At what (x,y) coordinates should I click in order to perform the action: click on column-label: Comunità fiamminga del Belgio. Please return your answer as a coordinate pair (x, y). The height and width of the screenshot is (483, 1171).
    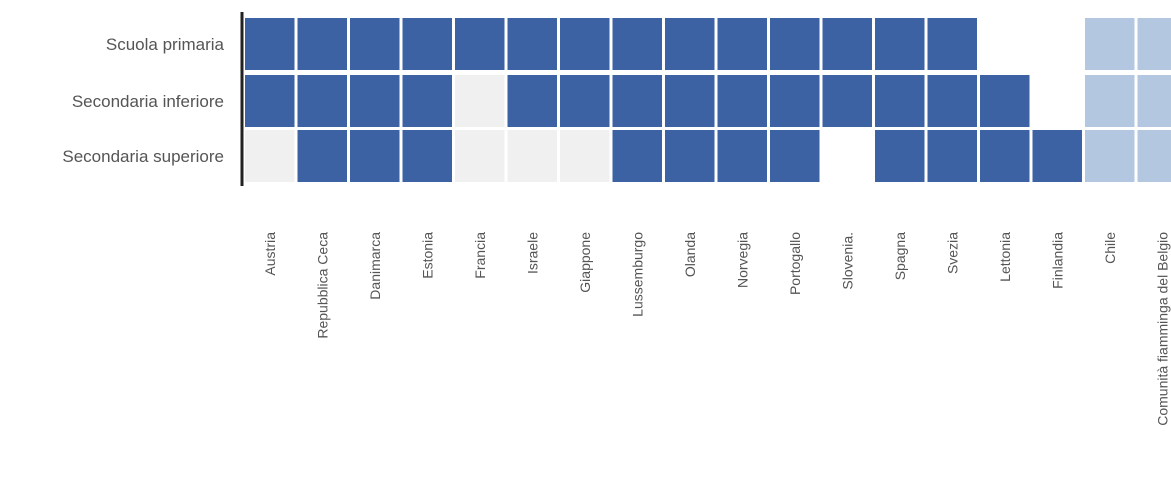
    Looking at the image, I should click on (1162, 329).